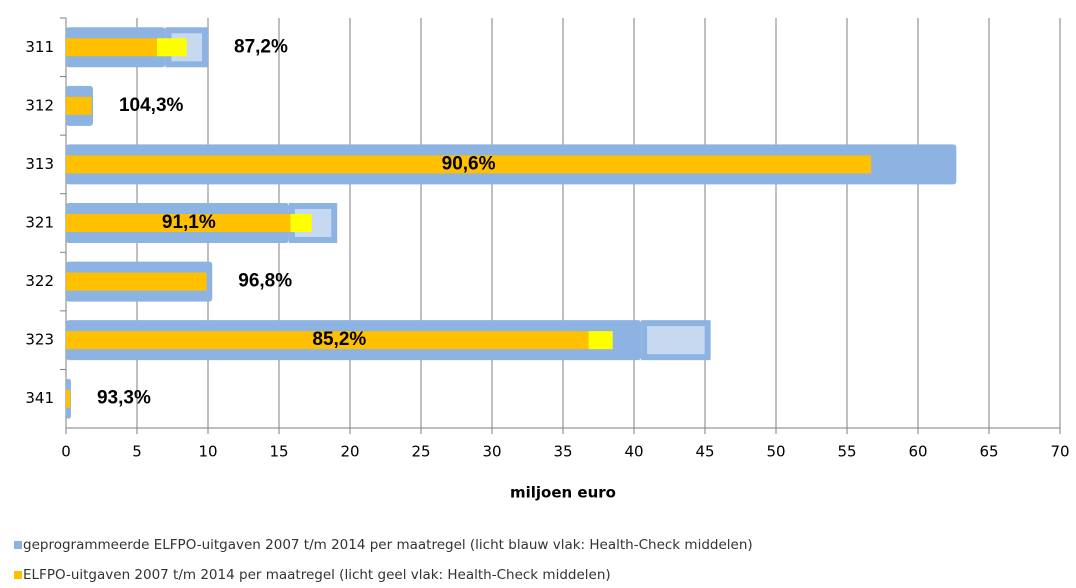 Image resolution: width=1076 pixels, height=588 pixels. Describe the element at coordinates (265, 281) in the screenshot. I see `percent-label: 96,8%` at that location.